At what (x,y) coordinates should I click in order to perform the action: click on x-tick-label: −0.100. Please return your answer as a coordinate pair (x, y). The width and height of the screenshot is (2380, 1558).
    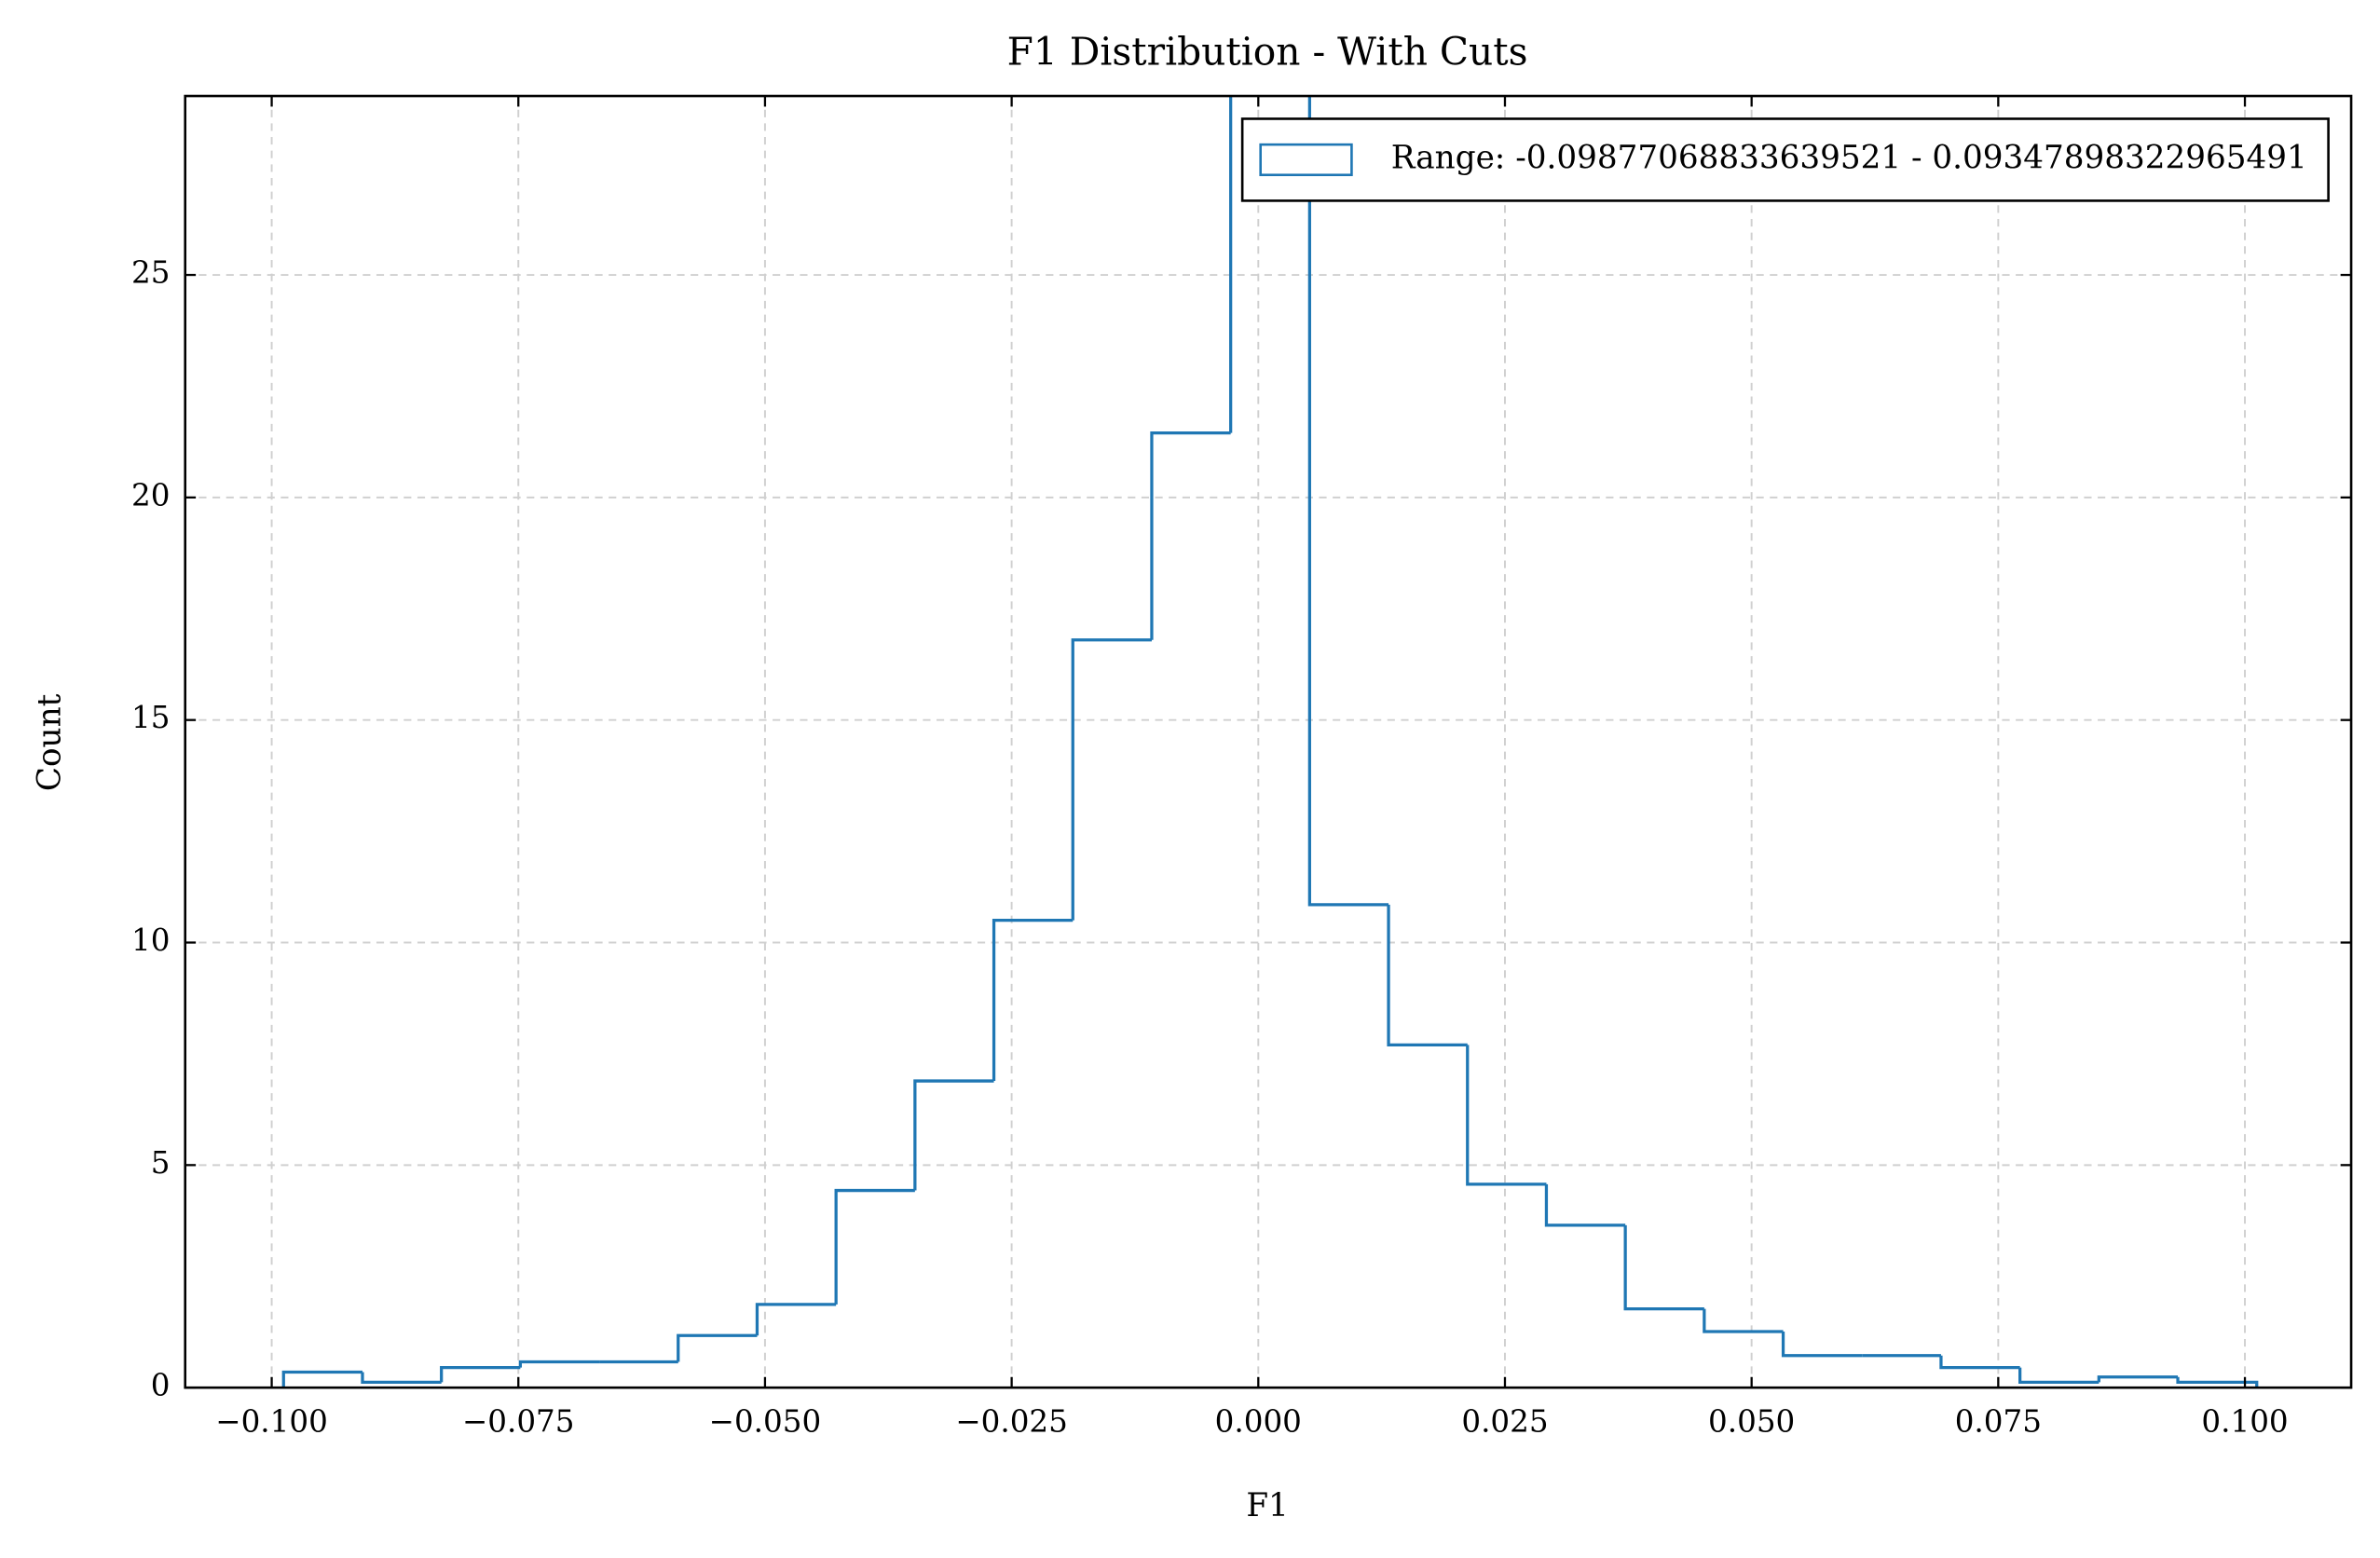
    Looking at the image, I should click on (271, 1422).